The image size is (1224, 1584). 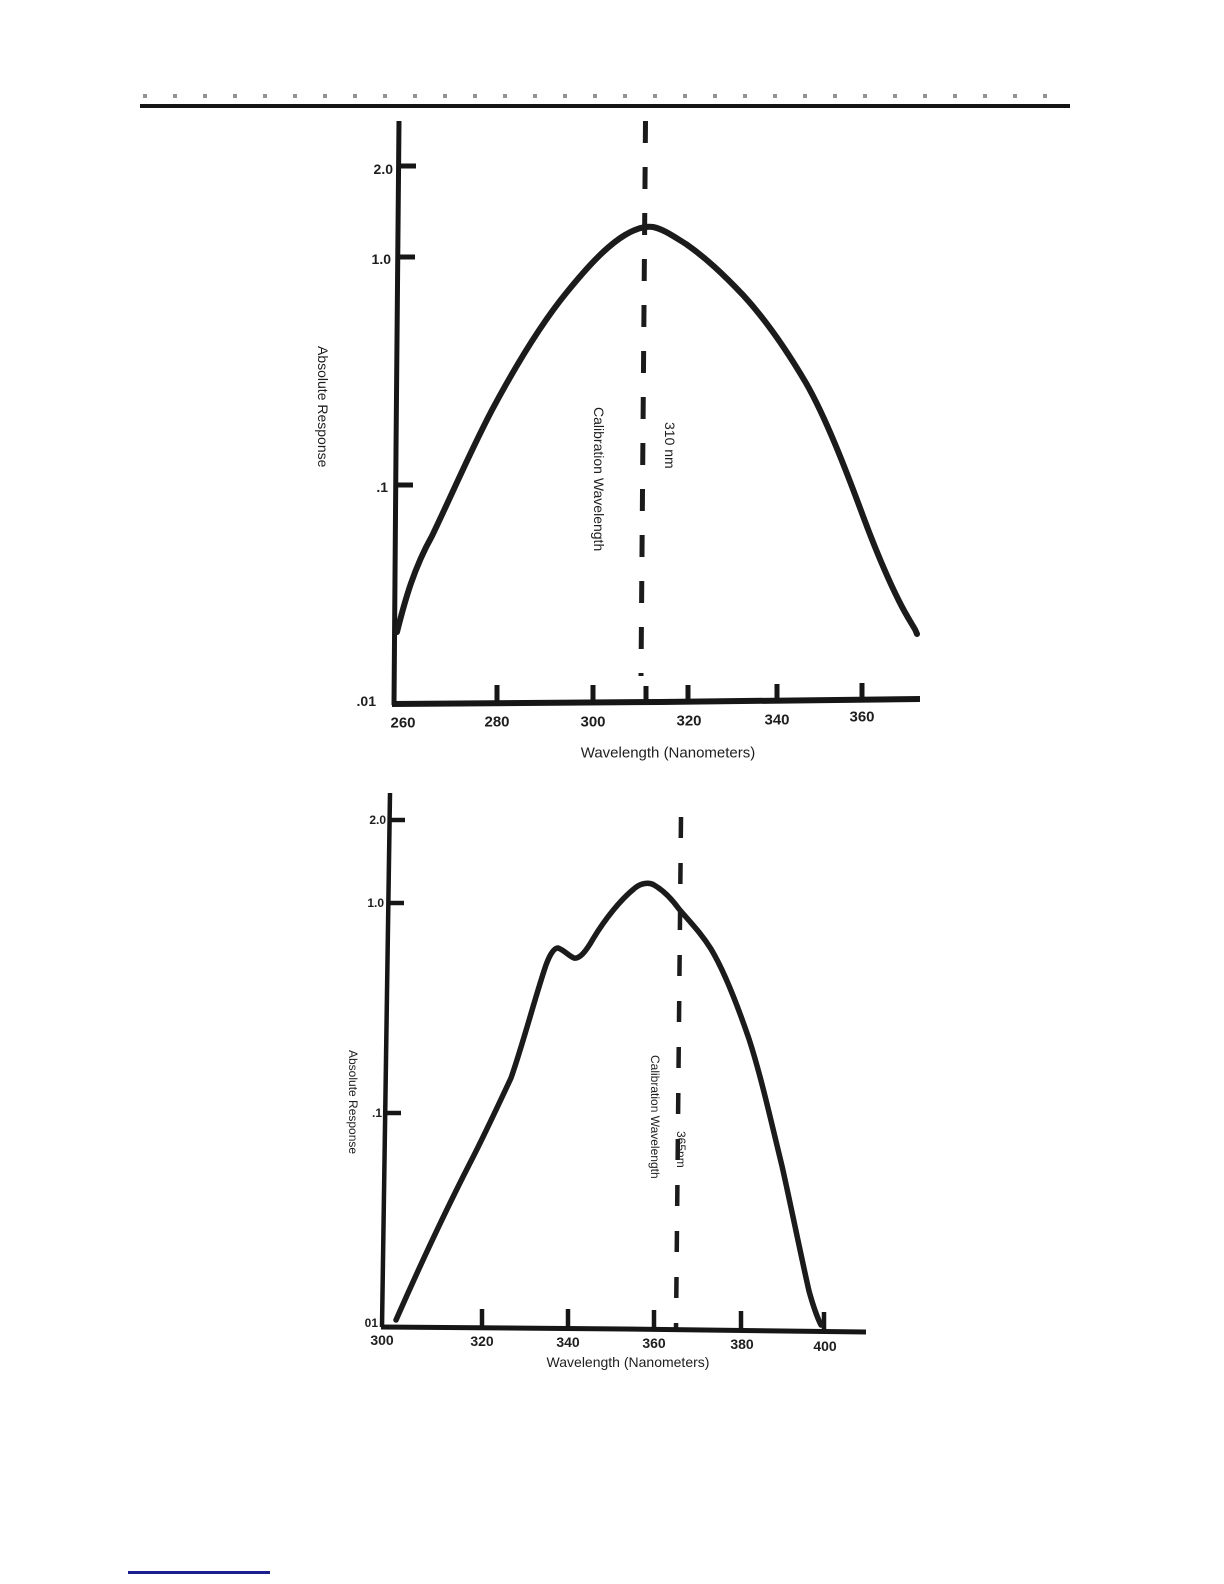 I want to click on figure-2-ytick-label-.1: .1, so click(x=376, y=1113).